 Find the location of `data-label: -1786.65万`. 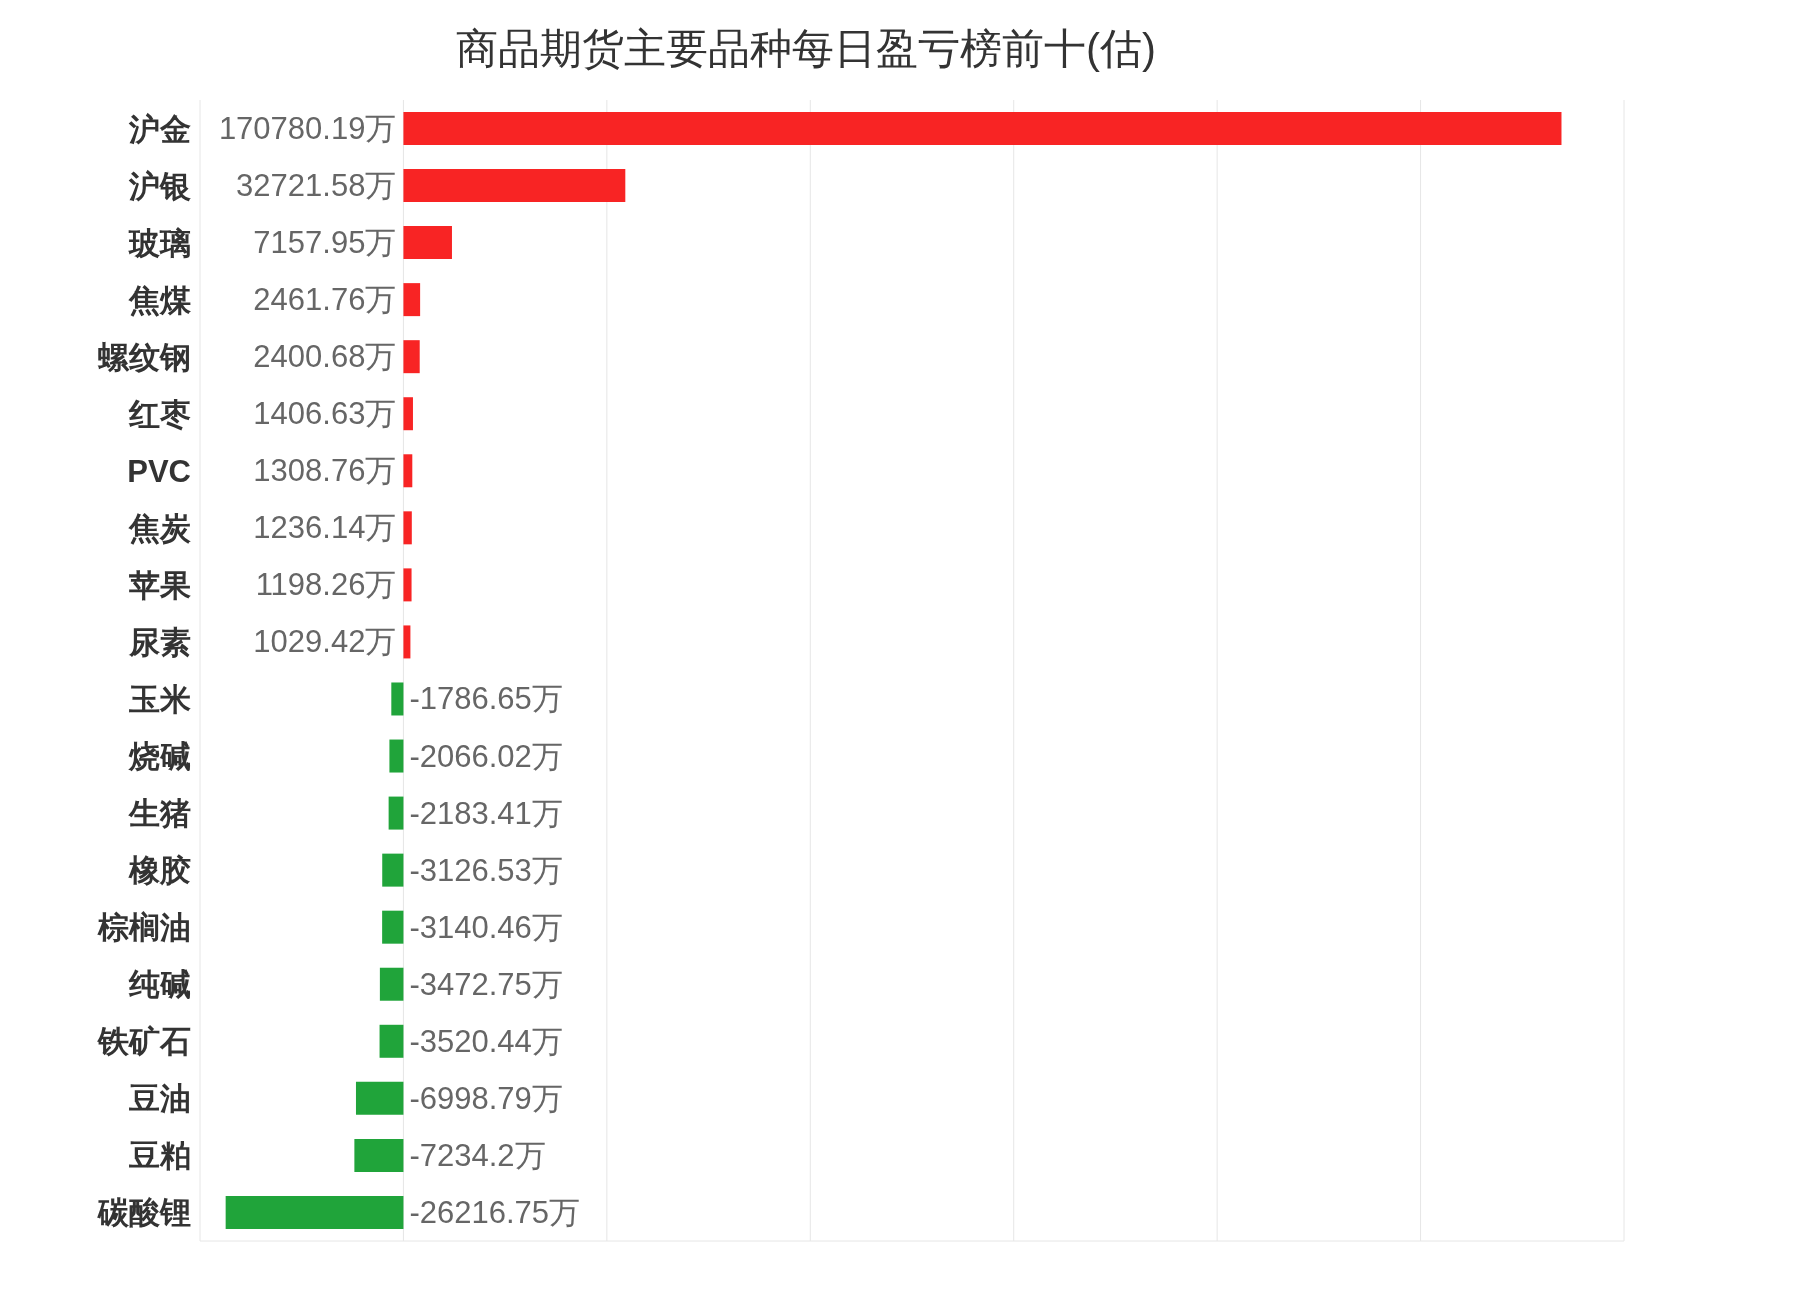

data-label: -1786.65万 is located at coordinates (486, 699).